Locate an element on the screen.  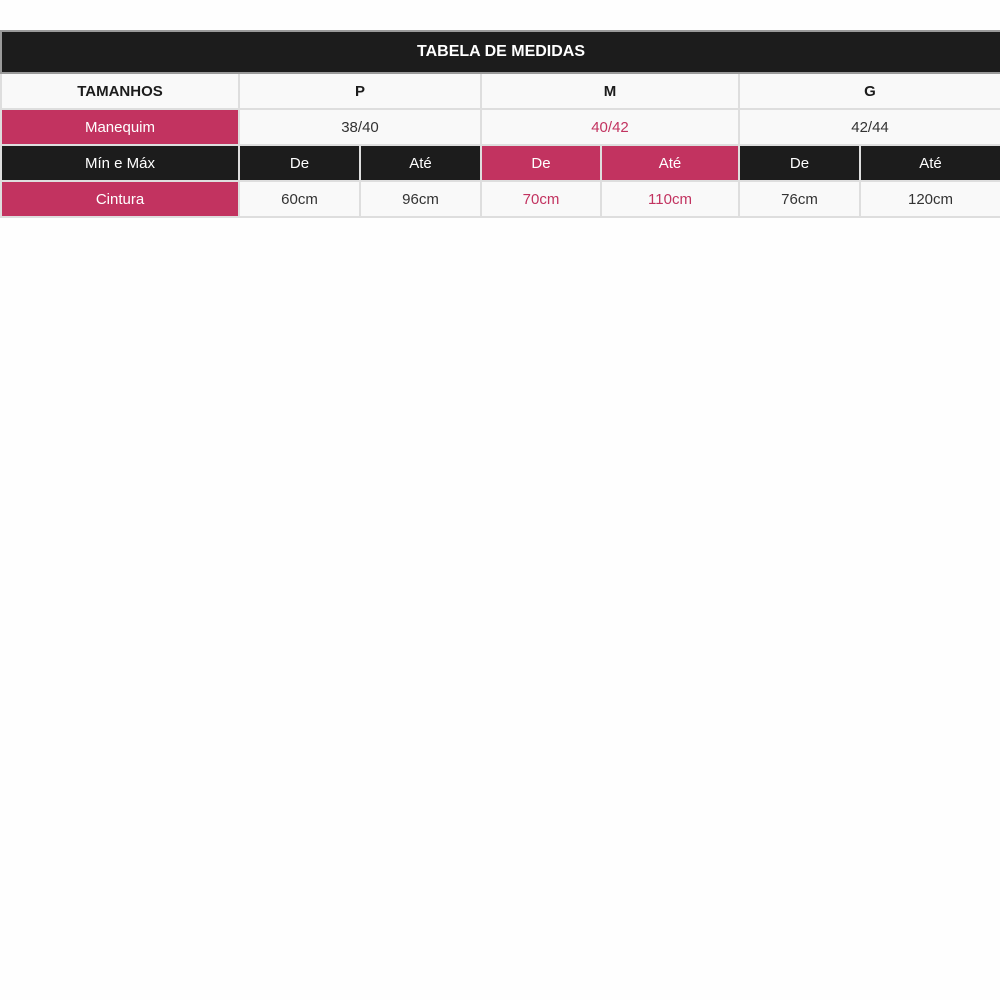
mannequin-row: Manequim 38/40 40/42 42/44 is located at coordinates (500, 127).